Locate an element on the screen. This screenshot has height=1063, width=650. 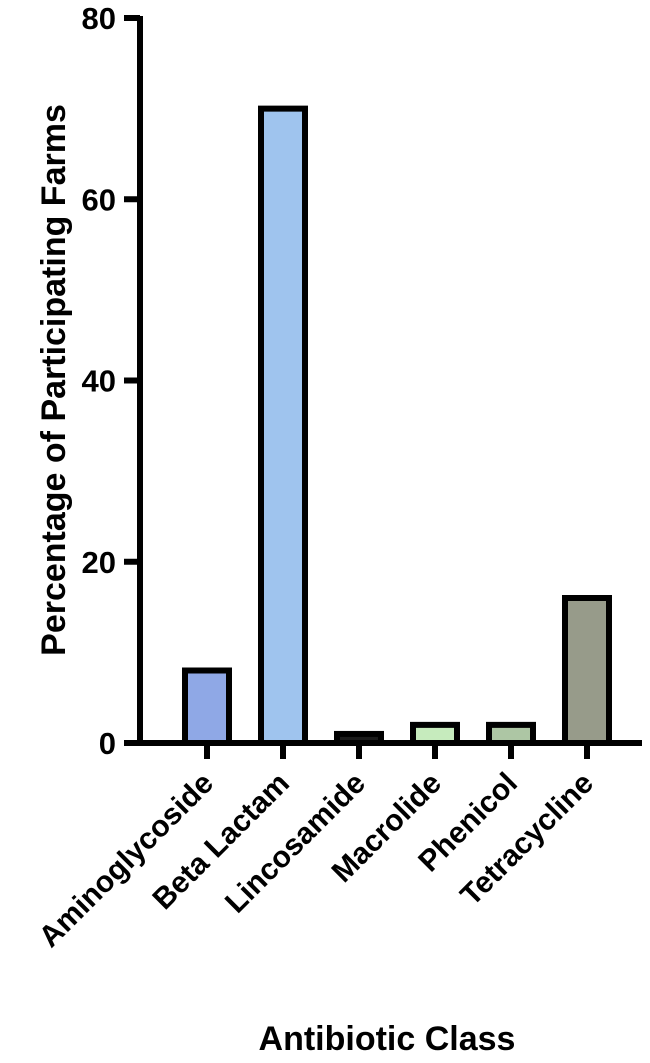
y-axis-title: Percentage of Participating Farms is located at coordinates (54, 380).